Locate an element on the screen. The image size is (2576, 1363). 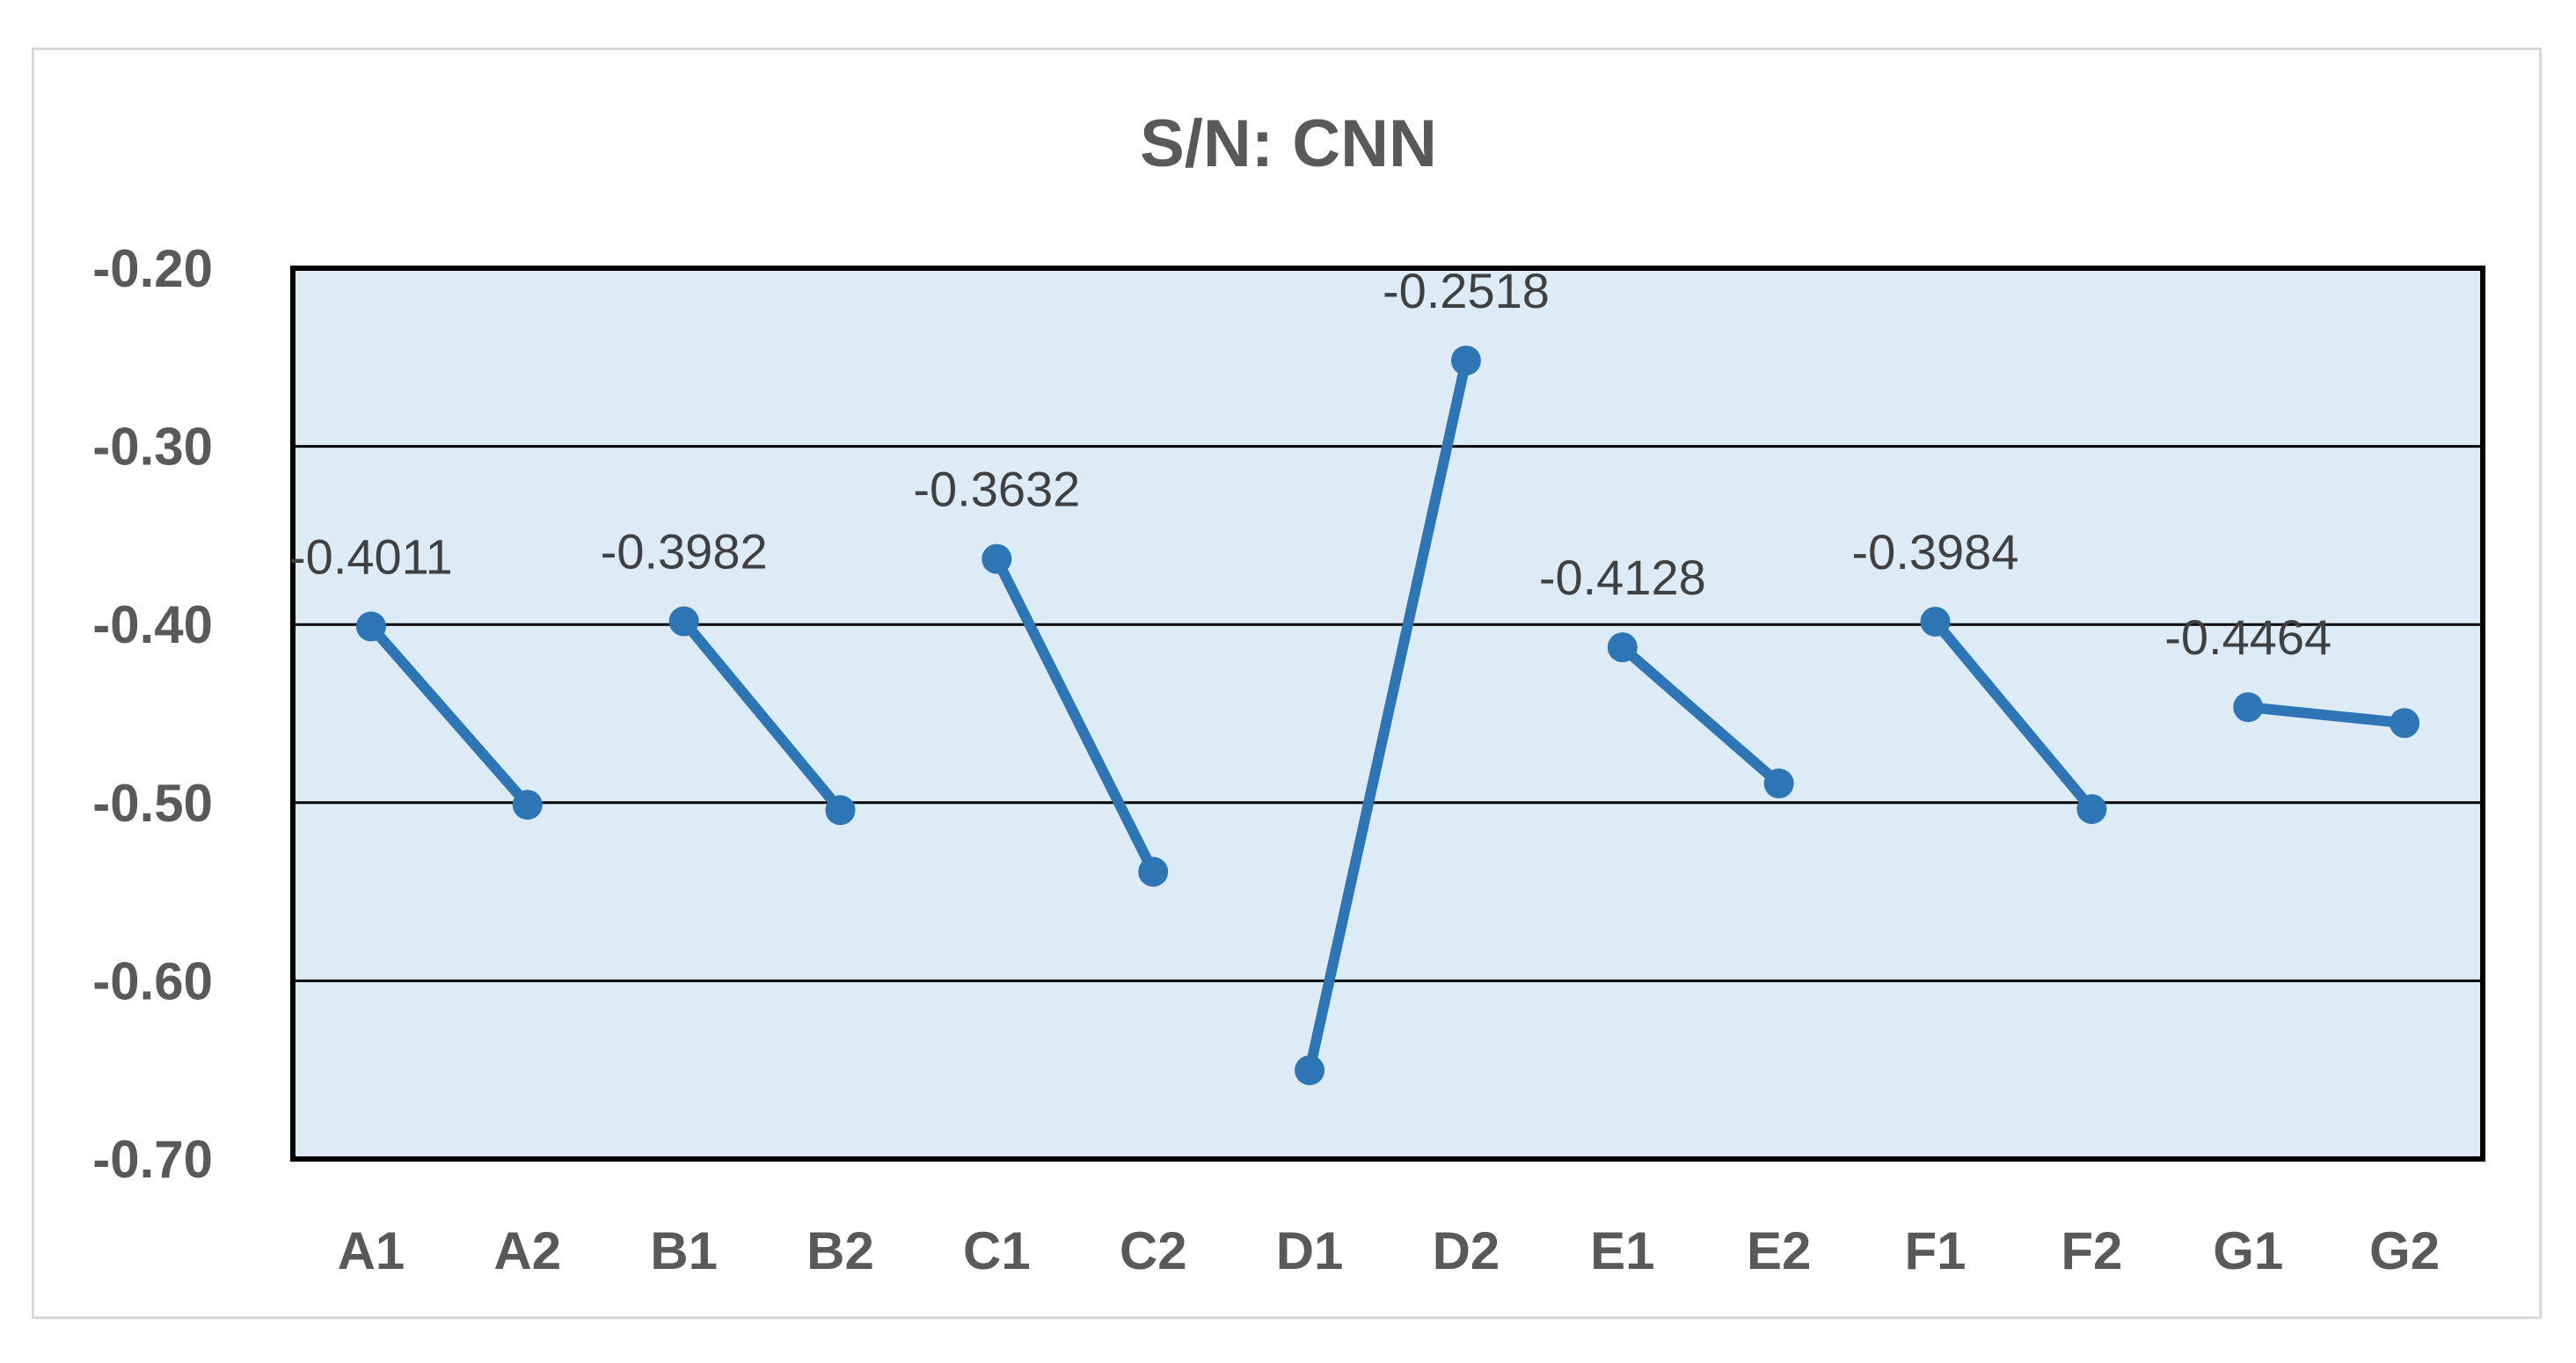
x-tick-label: D1 is located at coordinates (1310, 1251).